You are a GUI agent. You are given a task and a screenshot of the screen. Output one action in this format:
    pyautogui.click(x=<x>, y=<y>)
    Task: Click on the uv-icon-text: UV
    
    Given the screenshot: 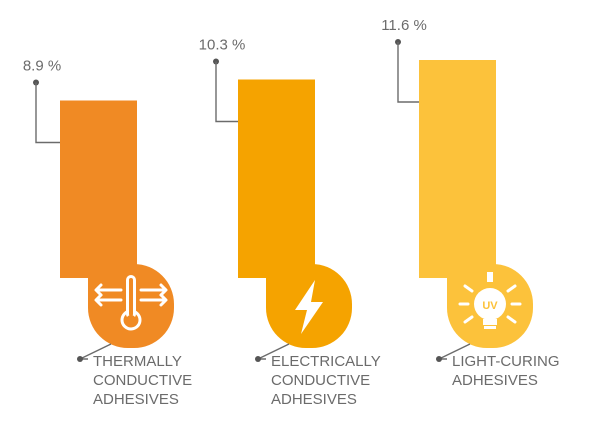 What is the action you would take?
    pyautogui.click(x=490, y=306)
    